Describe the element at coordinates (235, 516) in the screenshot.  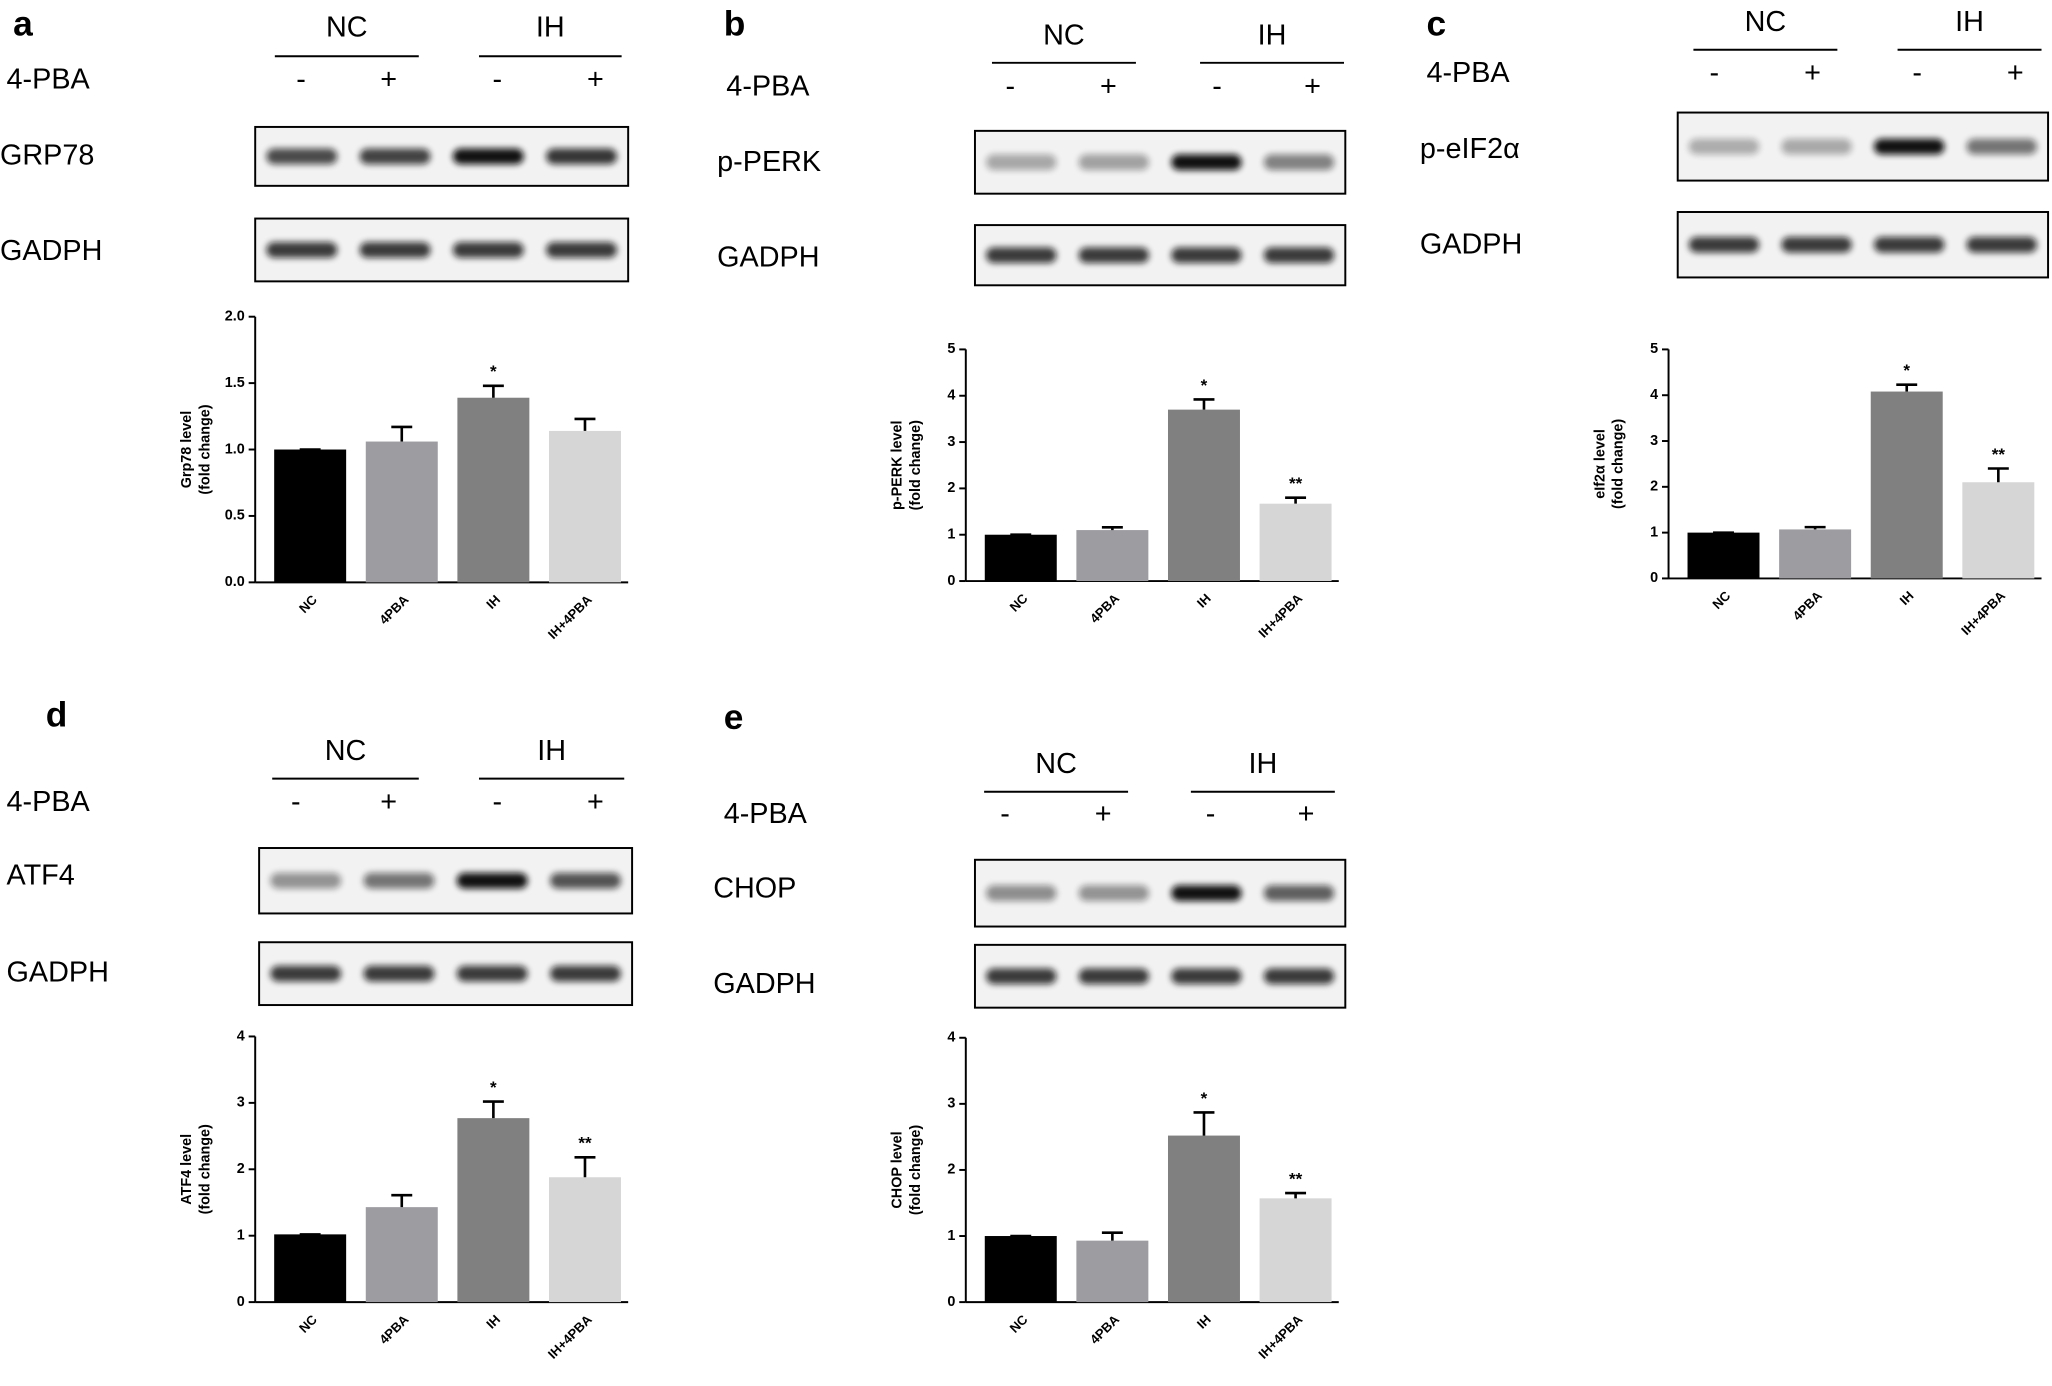
I see `y-tick-label: 0.5` at that location.